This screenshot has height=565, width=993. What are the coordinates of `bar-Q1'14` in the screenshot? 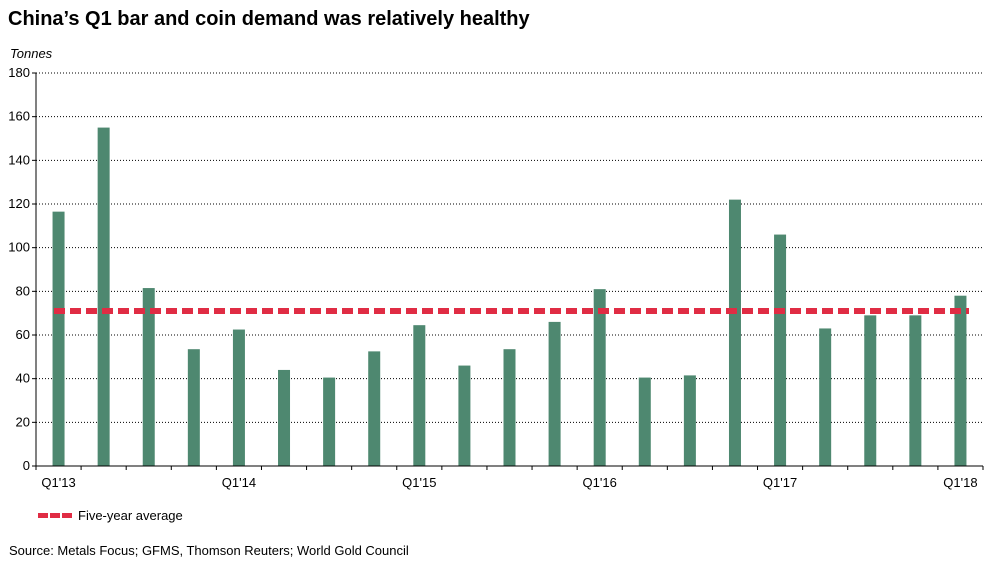 It's located at (238, 397).